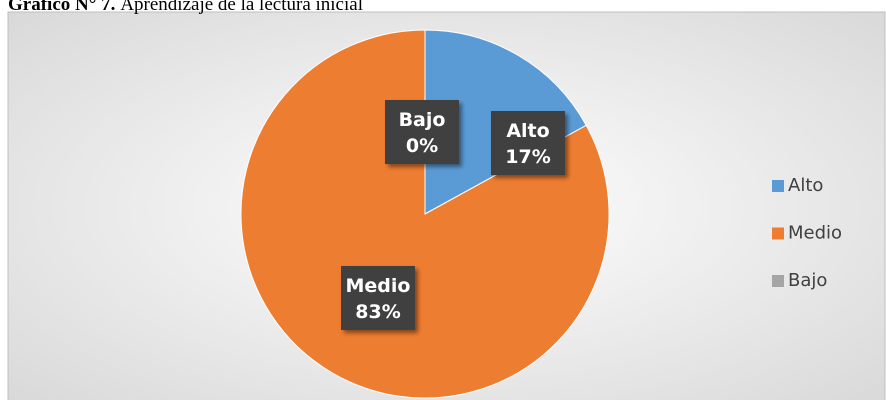 Image resolution: width=886 pixels, height=400 pixels. I want to click on data-label-value: 83%, so click(377, 312).